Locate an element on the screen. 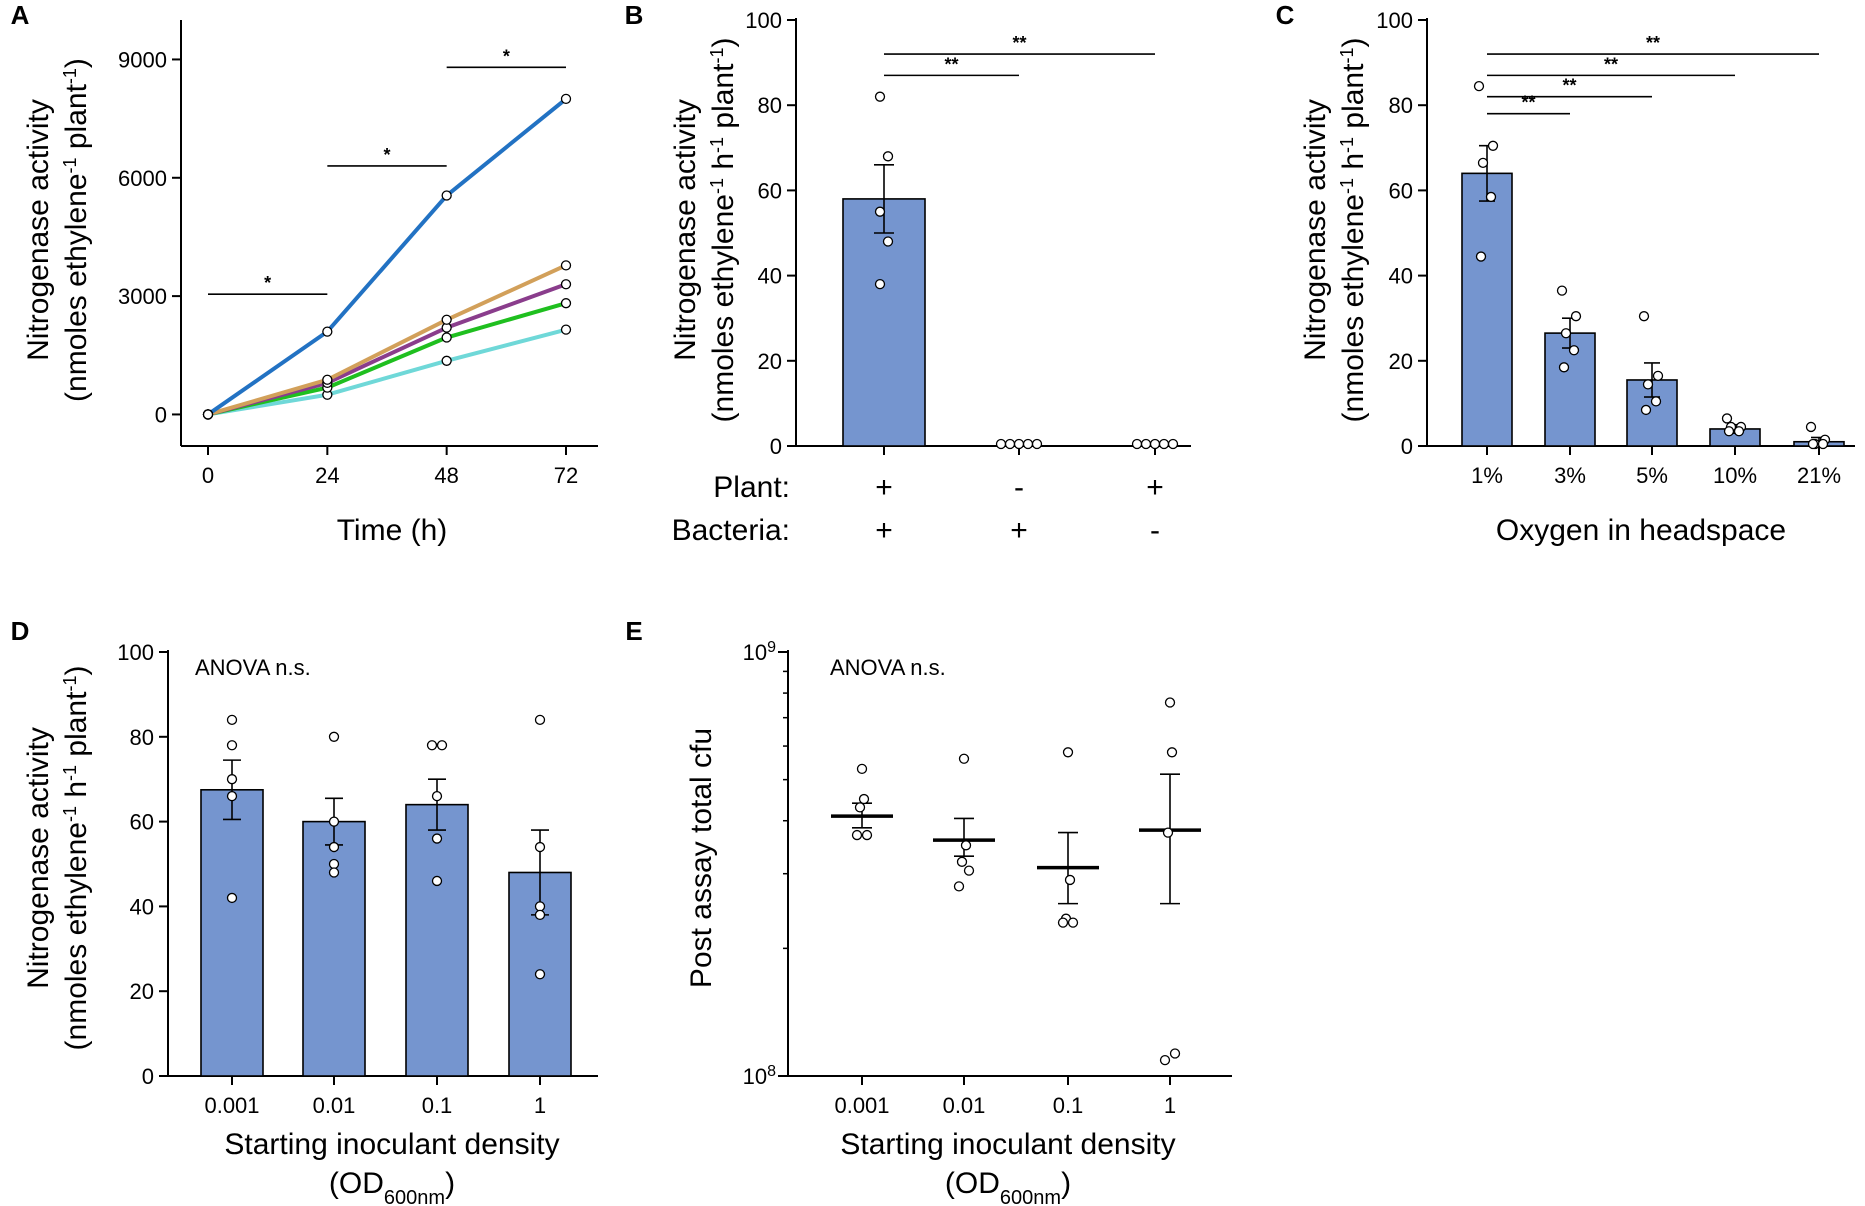  series-line-blue is located at coordinates (387, 257).